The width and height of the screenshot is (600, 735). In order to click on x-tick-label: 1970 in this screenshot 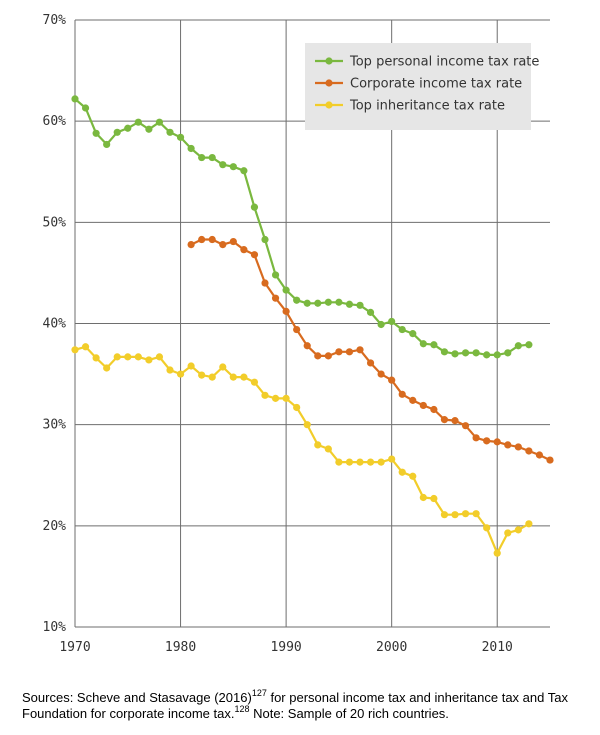, I will do `click(74, 647)`.